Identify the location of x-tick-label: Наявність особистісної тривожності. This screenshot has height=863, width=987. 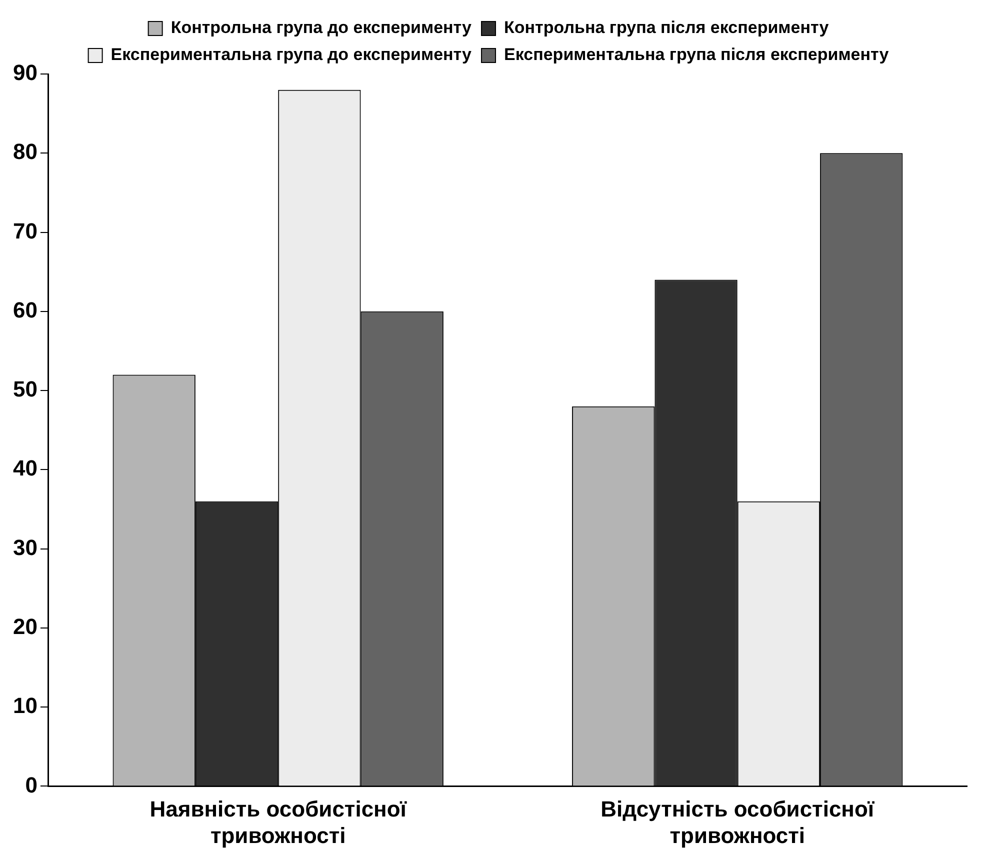
(279, 822).